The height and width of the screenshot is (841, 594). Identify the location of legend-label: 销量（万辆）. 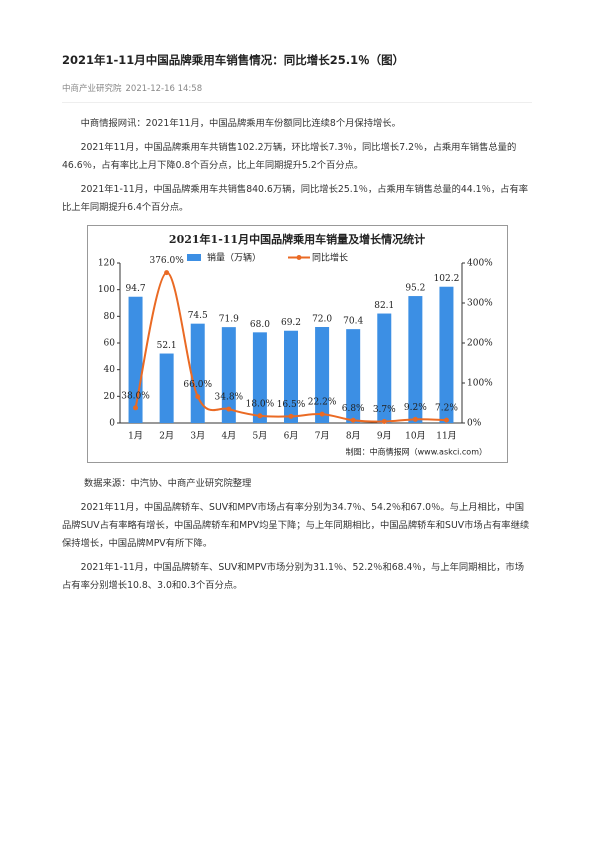
(234, 258).